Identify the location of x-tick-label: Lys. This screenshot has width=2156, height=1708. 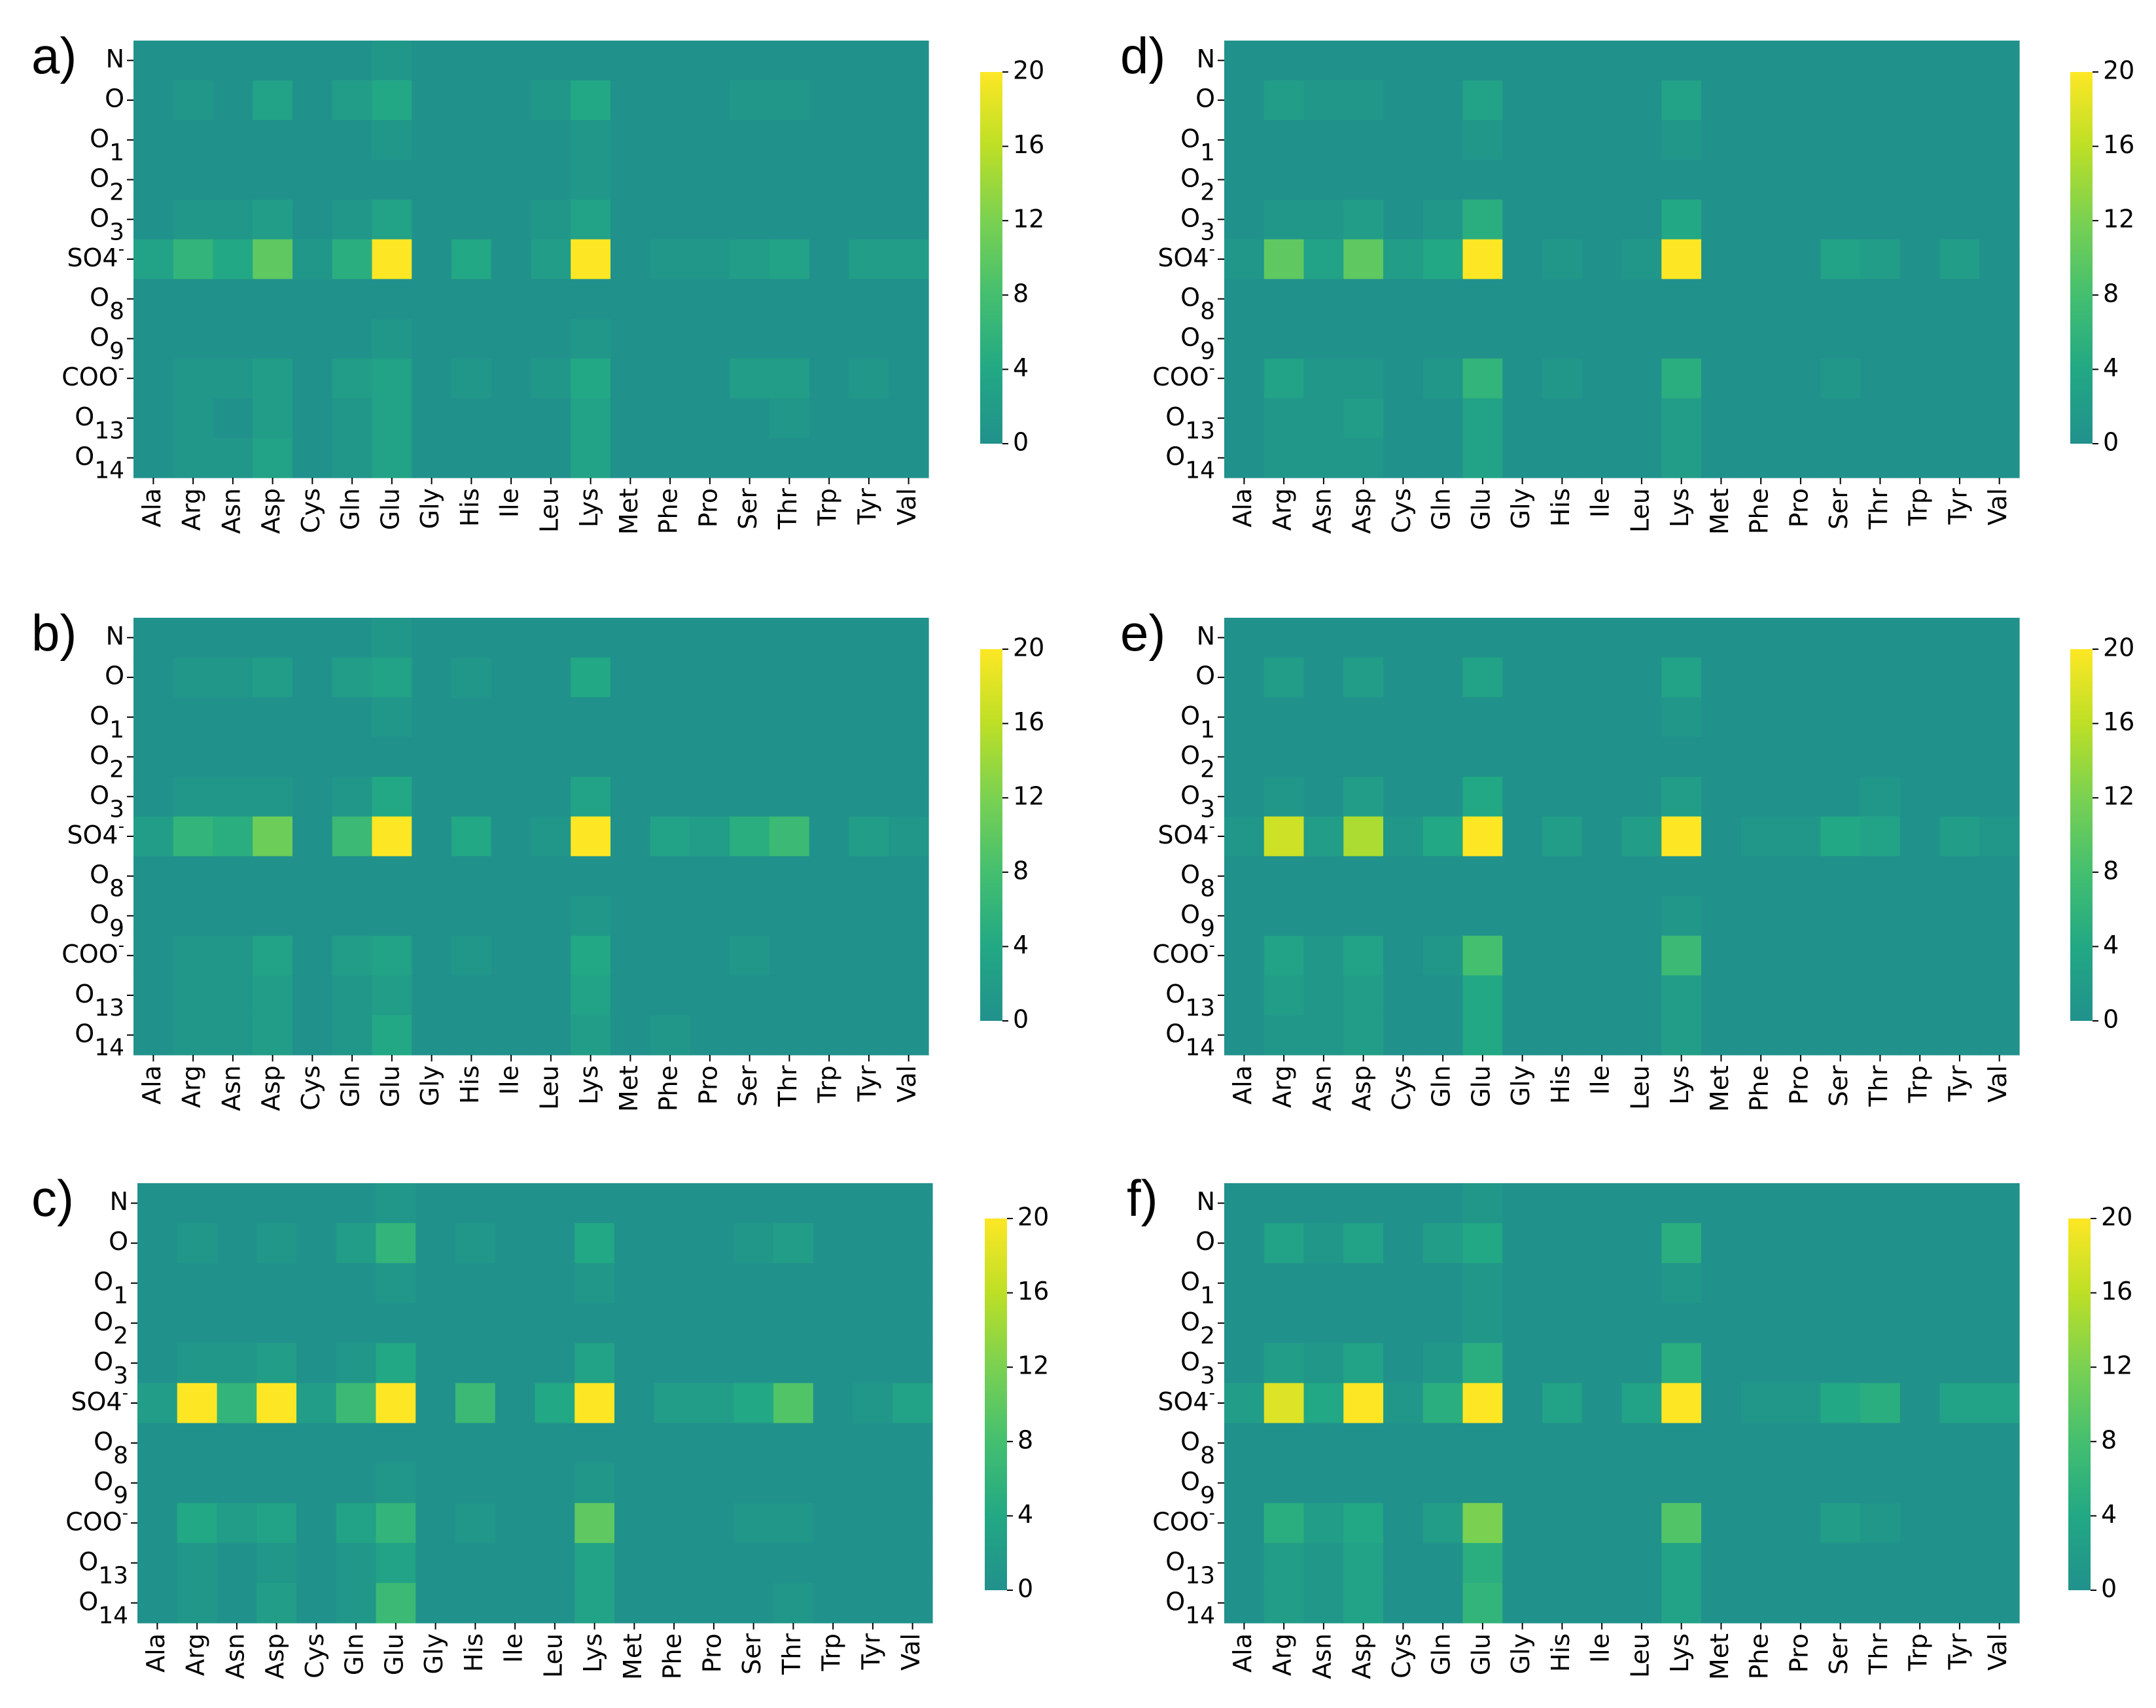
(1679, 1085).